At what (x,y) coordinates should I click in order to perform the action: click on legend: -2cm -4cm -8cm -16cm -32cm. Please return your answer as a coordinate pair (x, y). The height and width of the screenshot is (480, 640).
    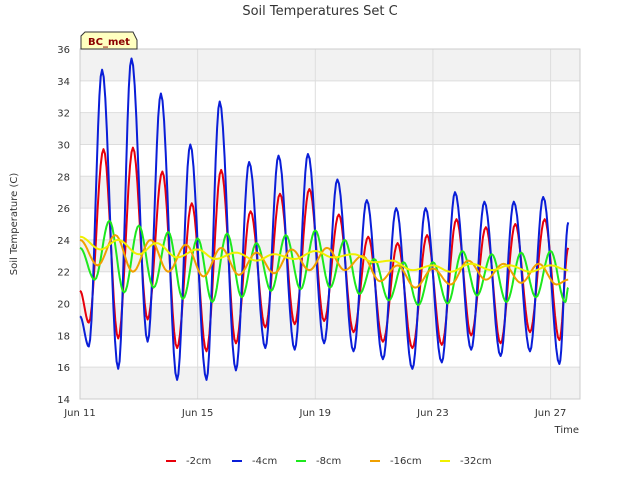
    Looking at the image, I should click on (329, 461).